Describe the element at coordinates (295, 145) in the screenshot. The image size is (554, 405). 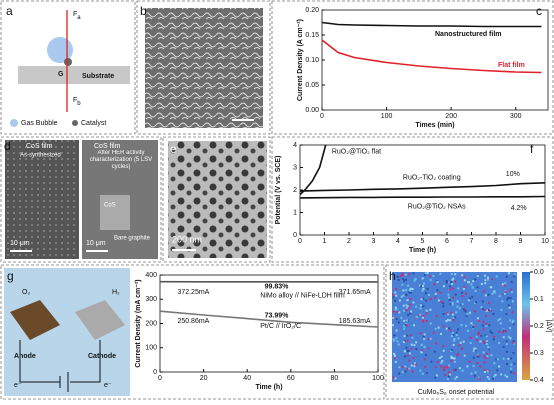
I see `y-tick-label: 4` at that location.